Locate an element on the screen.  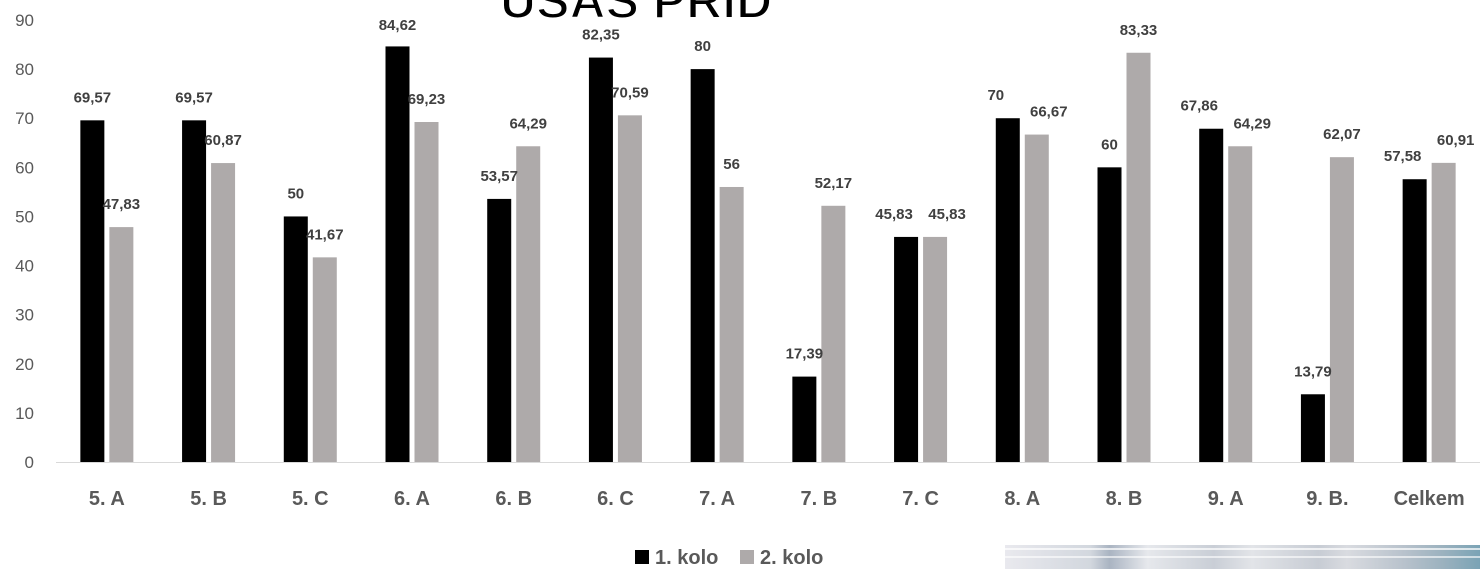
data-label: 67,86 is located at coordinates (1199, 106).